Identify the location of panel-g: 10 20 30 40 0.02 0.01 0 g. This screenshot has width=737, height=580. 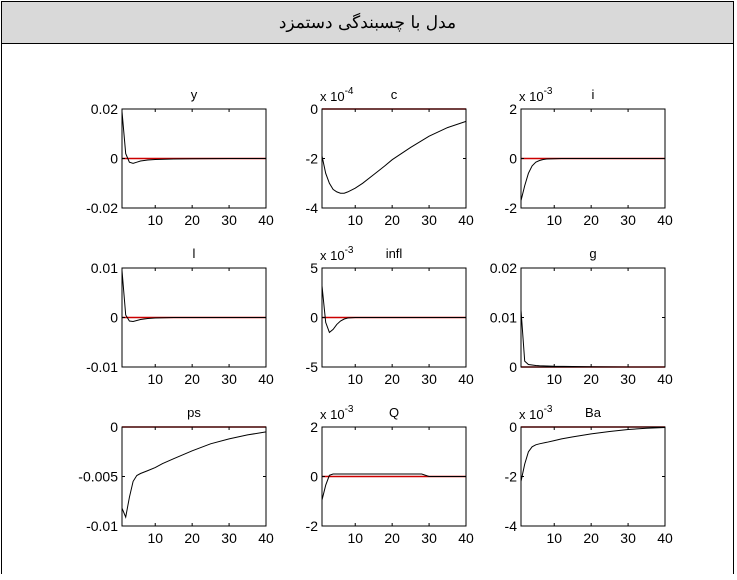
(581, 316).